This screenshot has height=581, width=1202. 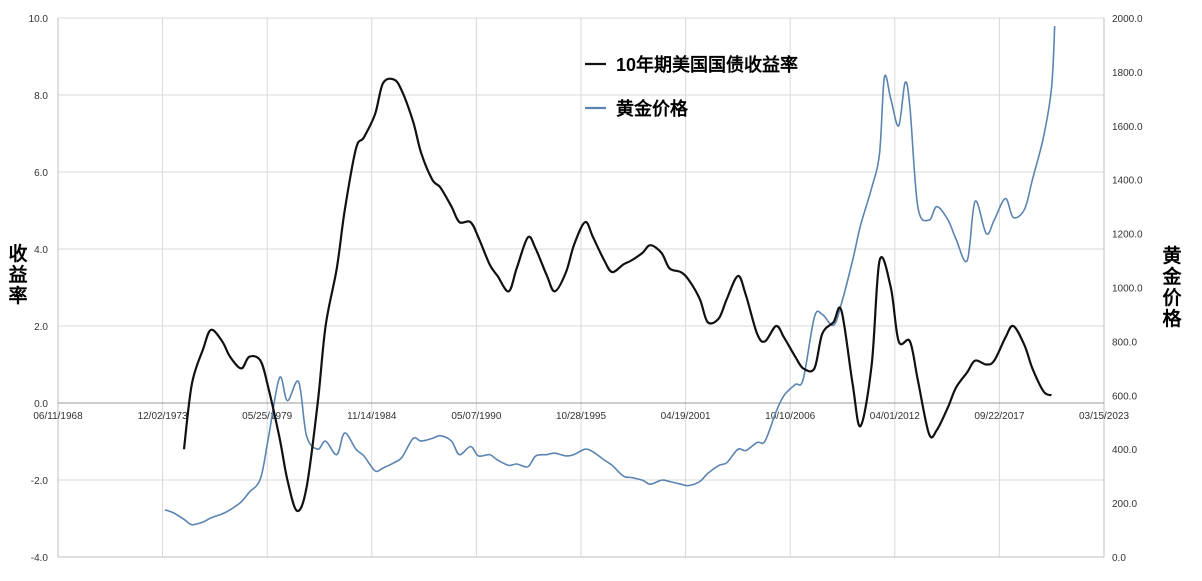 I want to click on left-y-tick-label: 4.0, so click(x=41, y=250).